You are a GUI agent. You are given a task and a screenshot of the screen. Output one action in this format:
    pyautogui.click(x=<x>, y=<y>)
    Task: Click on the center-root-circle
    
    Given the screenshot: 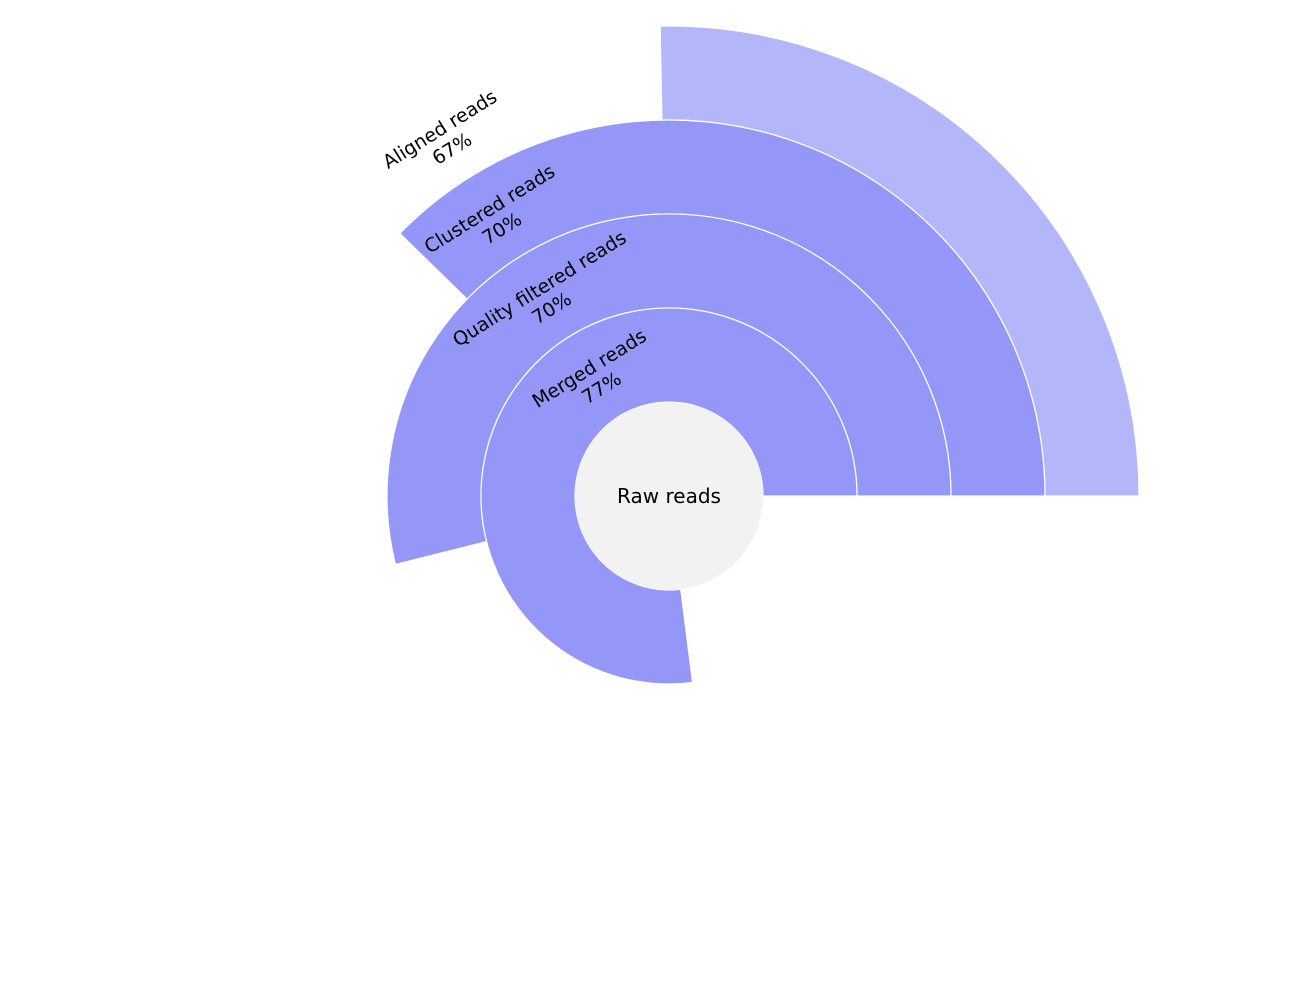 What is the action you would take?
    pyautogui.click(x=669, y=496)
    